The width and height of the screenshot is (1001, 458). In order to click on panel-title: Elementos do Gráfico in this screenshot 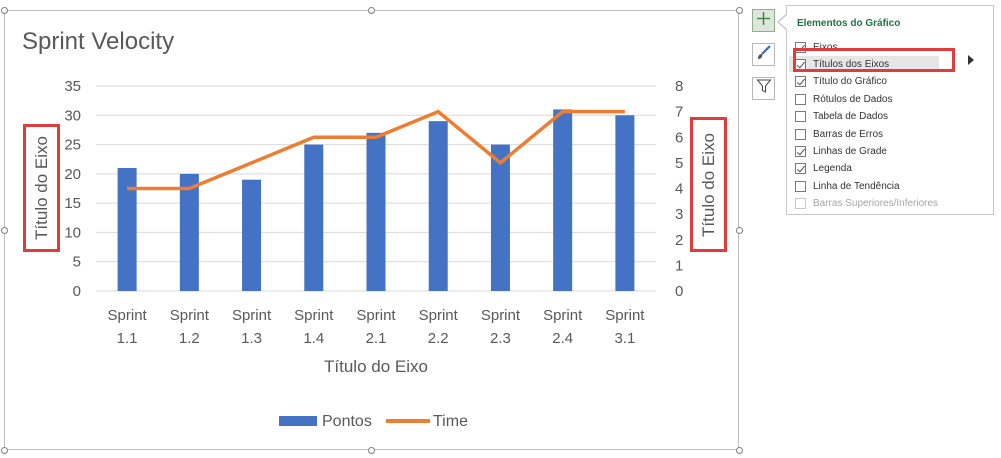, I will do `click(849, 23)`.